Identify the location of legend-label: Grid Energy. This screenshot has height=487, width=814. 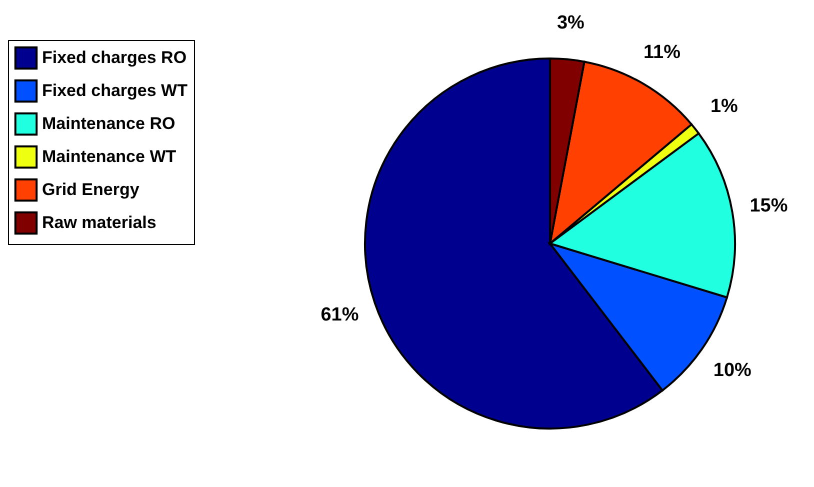
(91, 189).